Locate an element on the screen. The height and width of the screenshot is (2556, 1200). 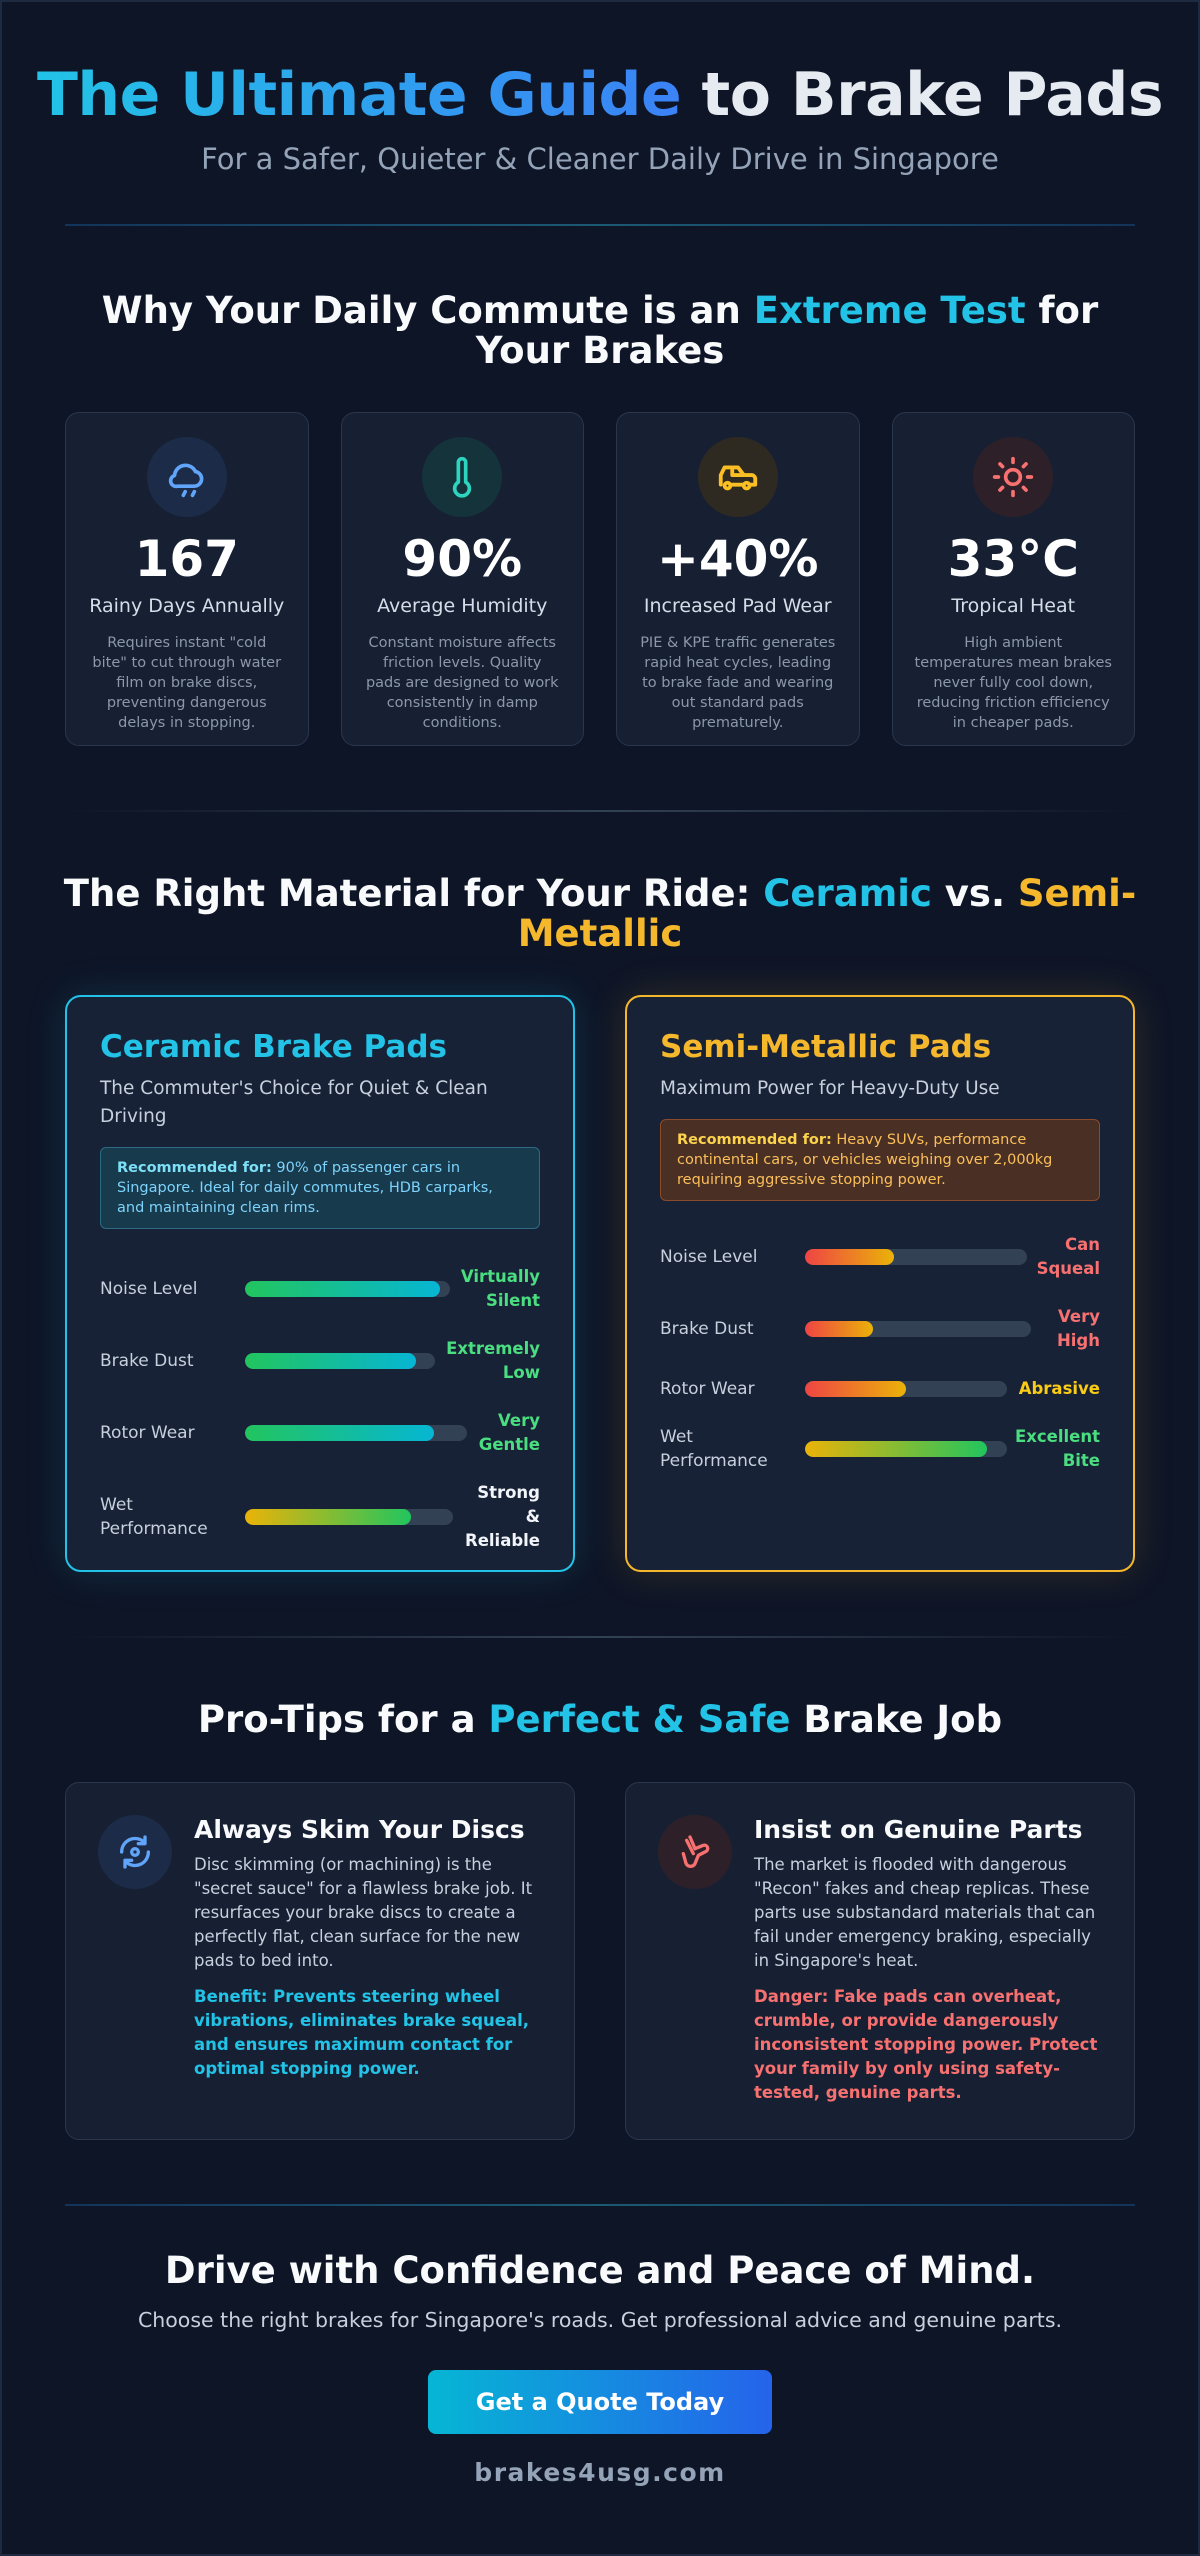
ceramic-metric-noise: Noise Level Virtually Silent is located at coordinates (320, 1289).